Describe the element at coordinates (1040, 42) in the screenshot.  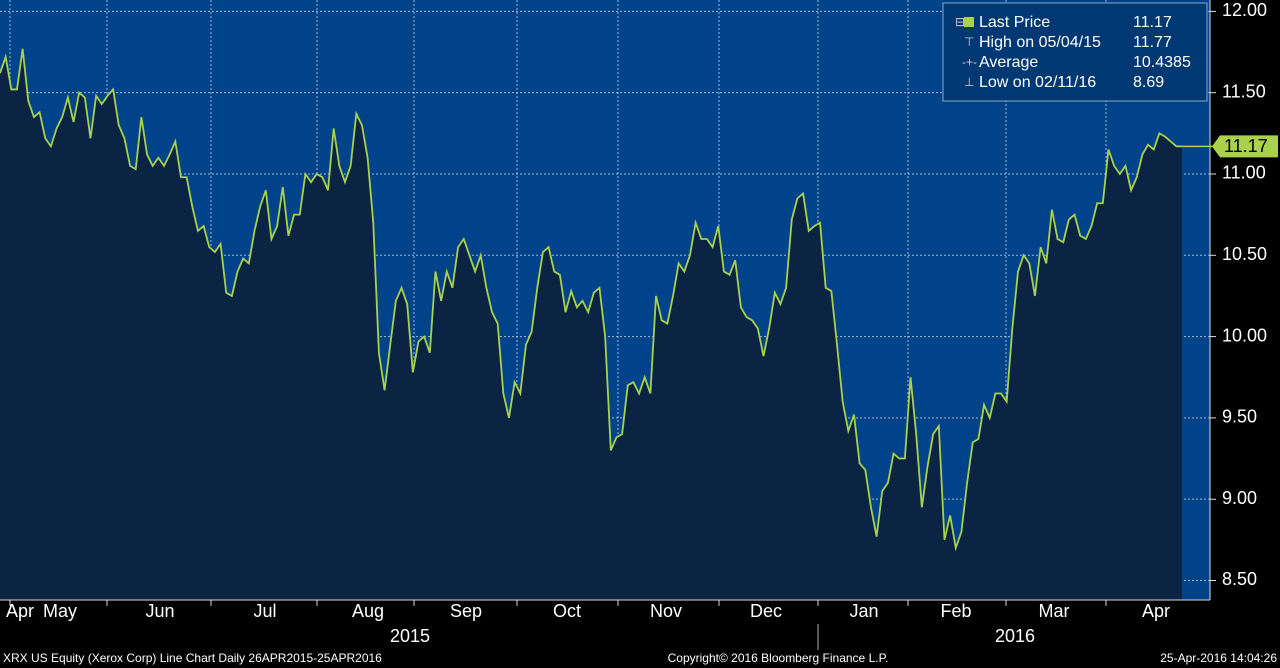
I see `legend-label: High on 05/04/15` at that location.